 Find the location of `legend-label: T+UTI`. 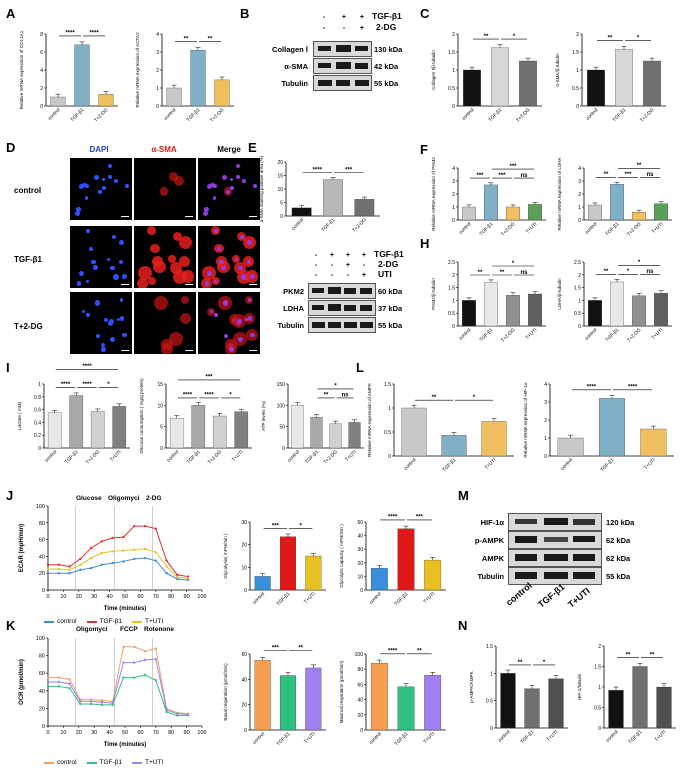

legend-label: T+UTI is located at coordinates (154, 762).